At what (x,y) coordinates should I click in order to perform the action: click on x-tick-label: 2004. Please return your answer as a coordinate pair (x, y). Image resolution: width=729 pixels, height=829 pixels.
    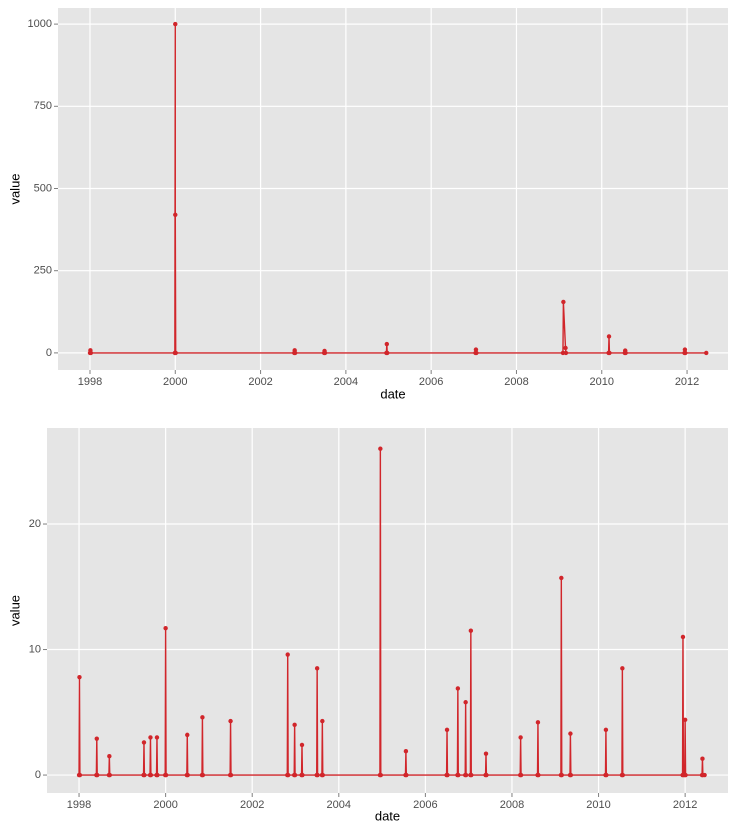
    Looking at the image, I should click on (346, 382).